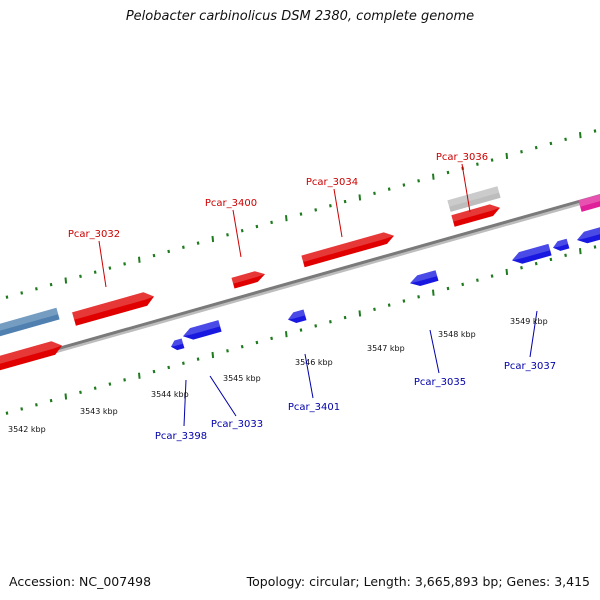 The image size is (600, 600). Describe the element at coordinates (248, 277) in the screenshot. I see `gene-pcar-3400-highlight` at that location.